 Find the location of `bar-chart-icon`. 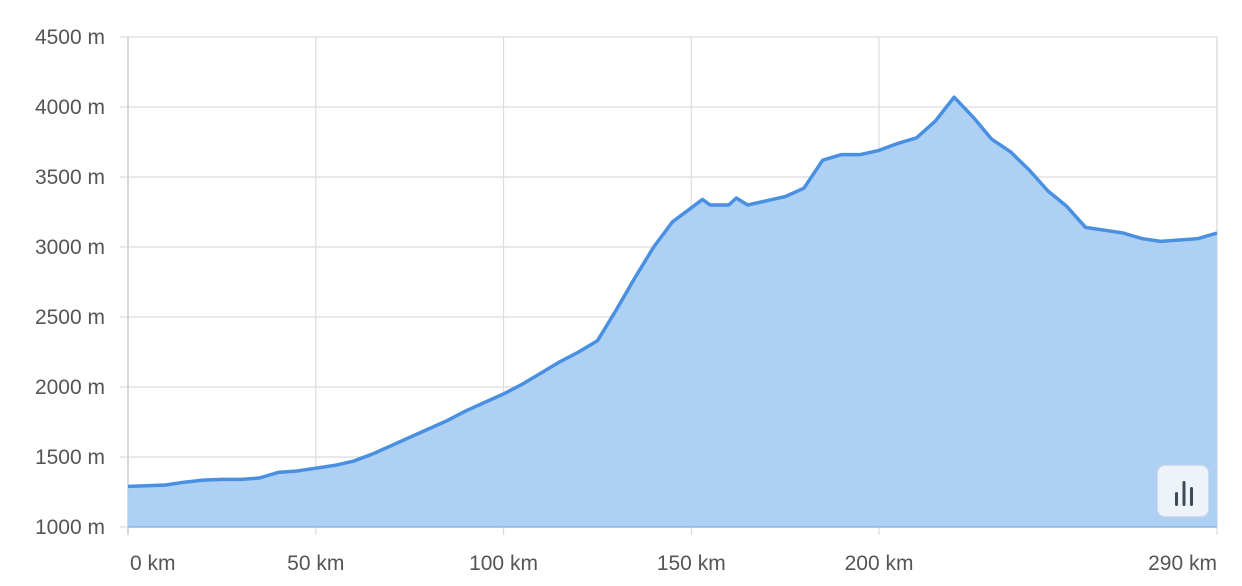

bar-chart-icon is located at coordinates (1184, 493).